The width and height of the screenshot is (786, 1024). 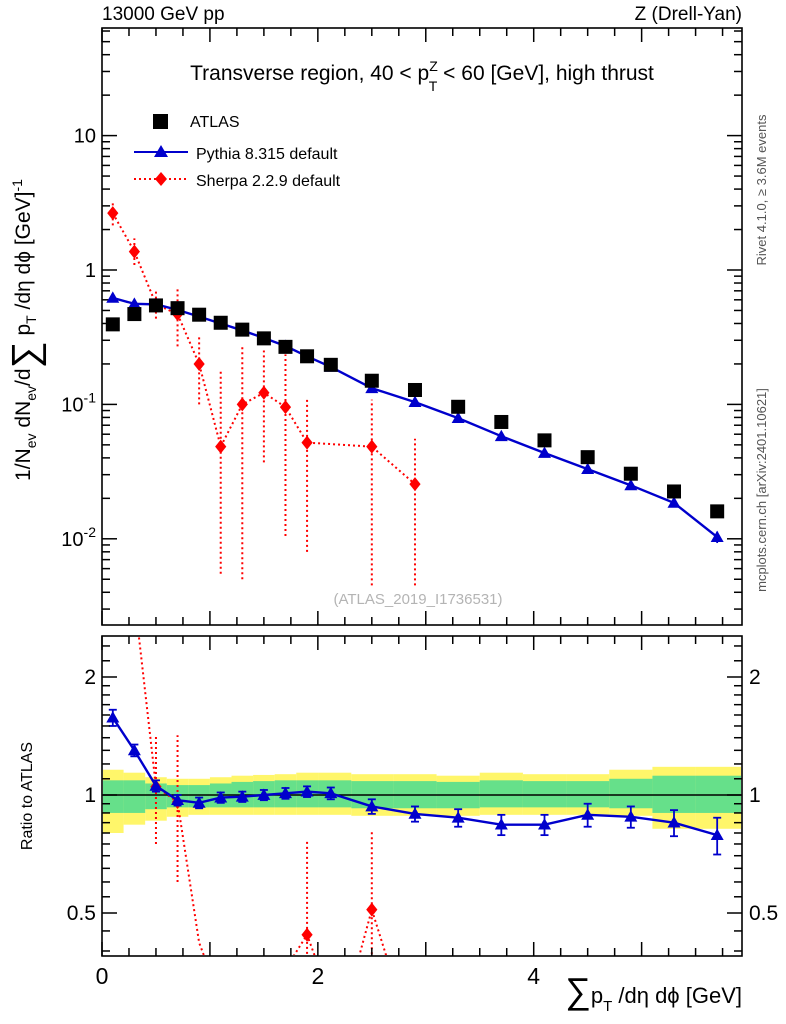 What do you see at coordinates (578, 990) in the screenshot?
I see `xlabel-sigma: ∑` at bounding box center [578, 990].